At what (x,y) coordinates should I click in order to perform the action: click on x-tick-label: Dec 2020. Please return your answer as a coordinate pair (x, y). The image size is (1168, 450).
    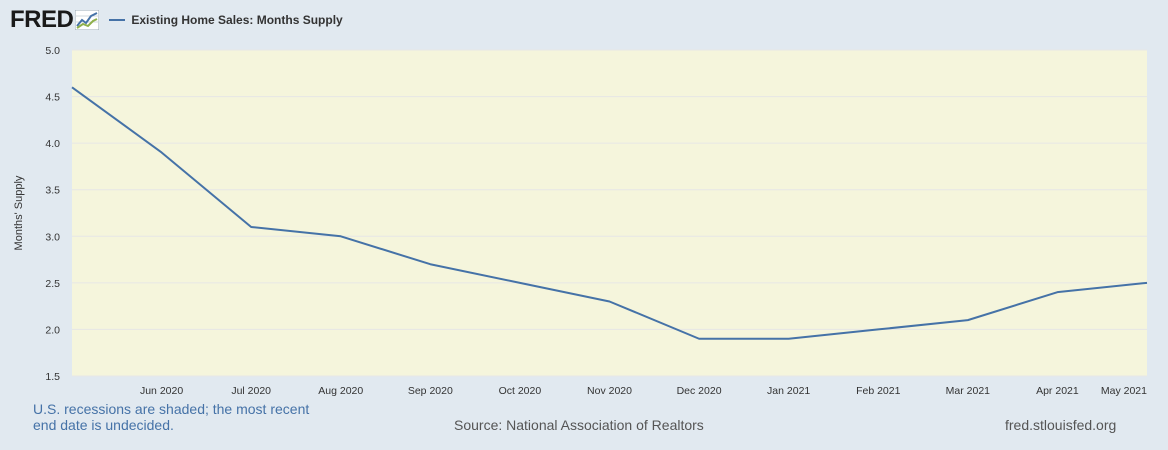
    Looking at the image, I should click on (699, 391).